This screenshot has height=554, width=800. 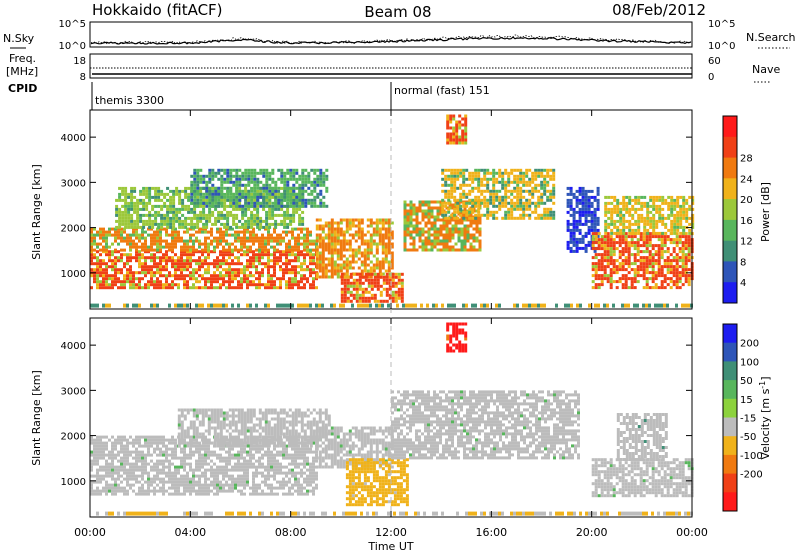 I want to click on power-colorbar-tick: 16, so click(x=746, y=221).